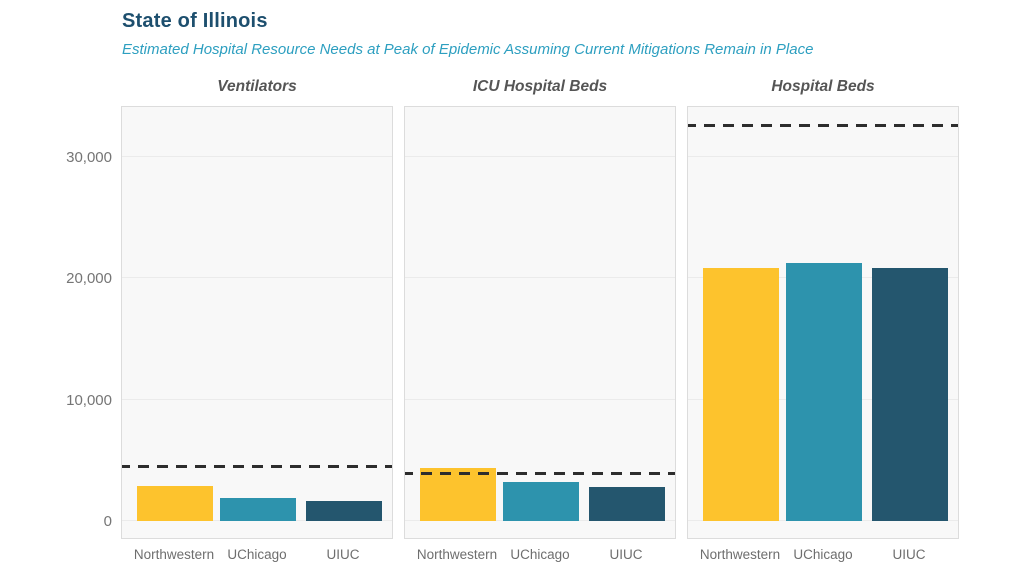 Image resolution: width=1024 pixels, height=578 pixels. What do you see at coordinates (195, 21) in the screenshot?
I see `chart-title: State of Illinois` at bounding box center [195, 21].